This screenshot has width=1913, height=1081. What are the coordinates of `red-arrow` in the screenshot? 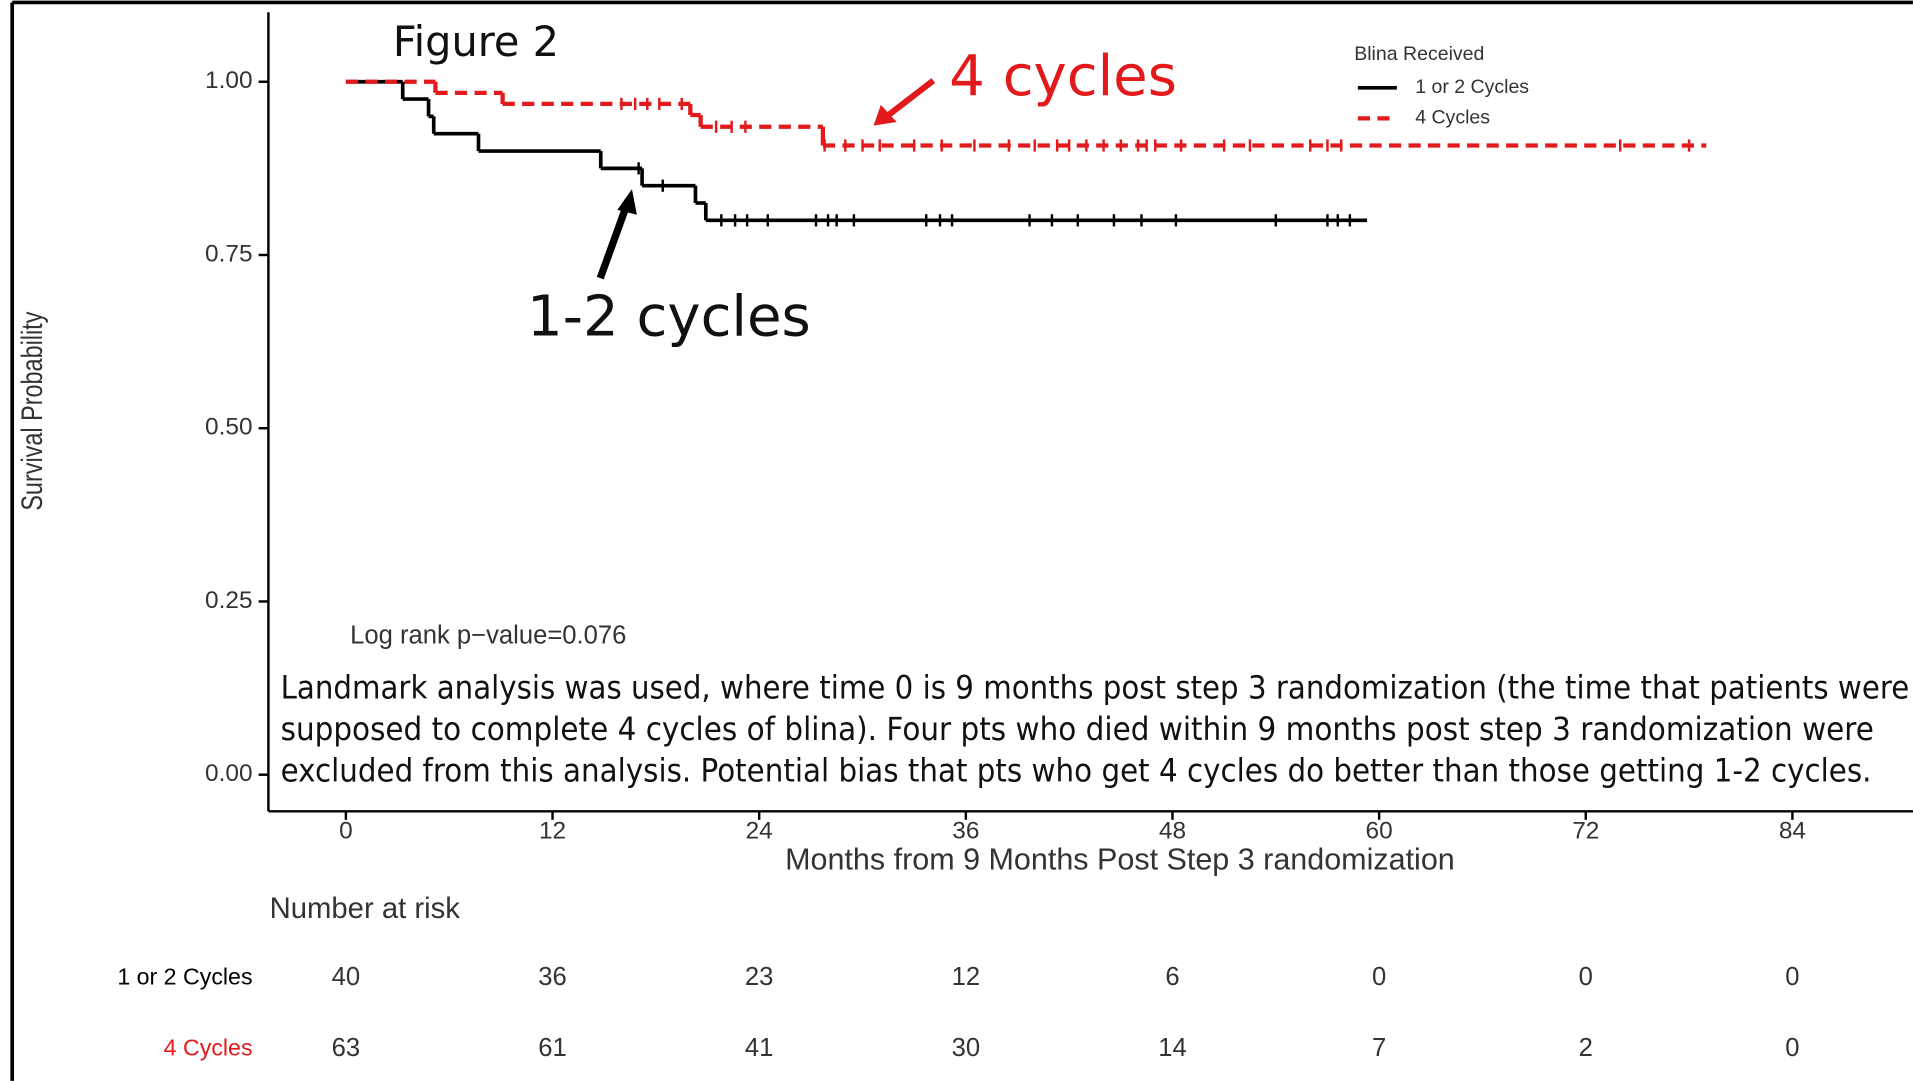 It's located at (909, 99).